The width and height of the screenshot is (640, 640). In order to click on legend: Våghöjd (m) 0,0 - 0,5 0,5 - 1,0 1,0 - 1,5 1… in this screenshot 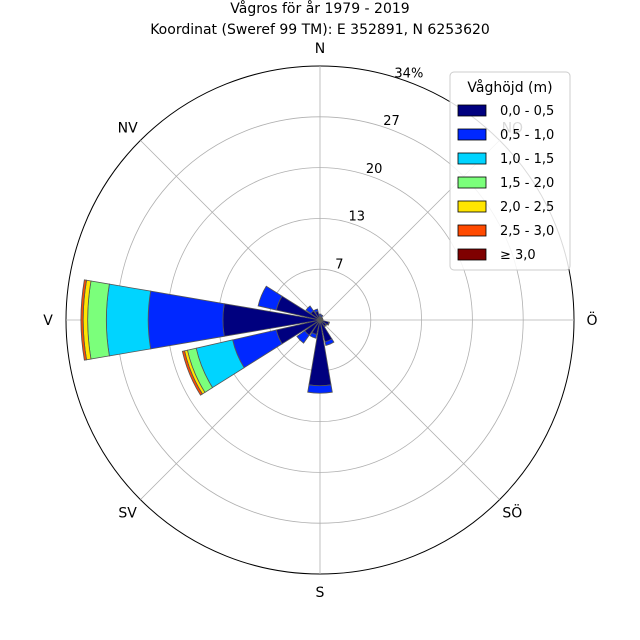, I will do `click(510, 171)`.